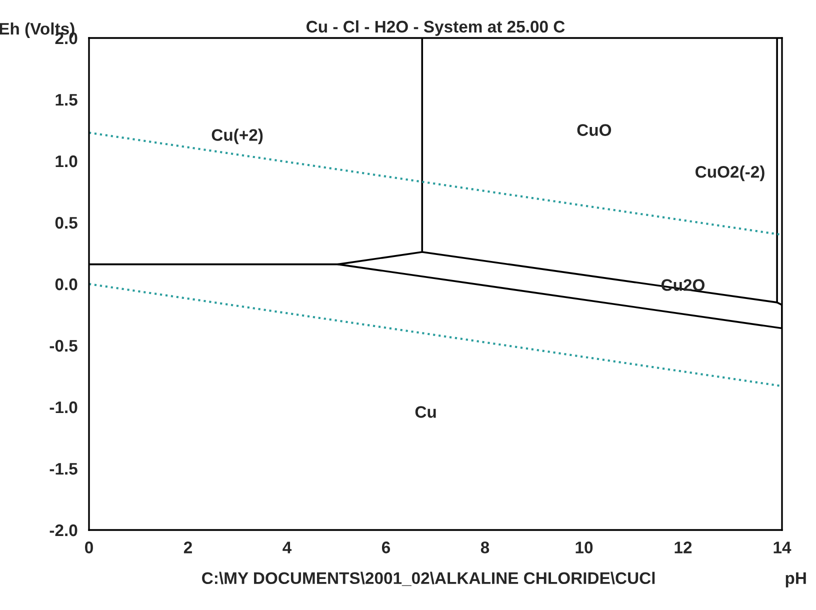 This screenshot has width=816, height=610. What do you see at coordinates (594, 130) in the screenshot?
I see `annotation: CuO` at bounding box center [594, 130].